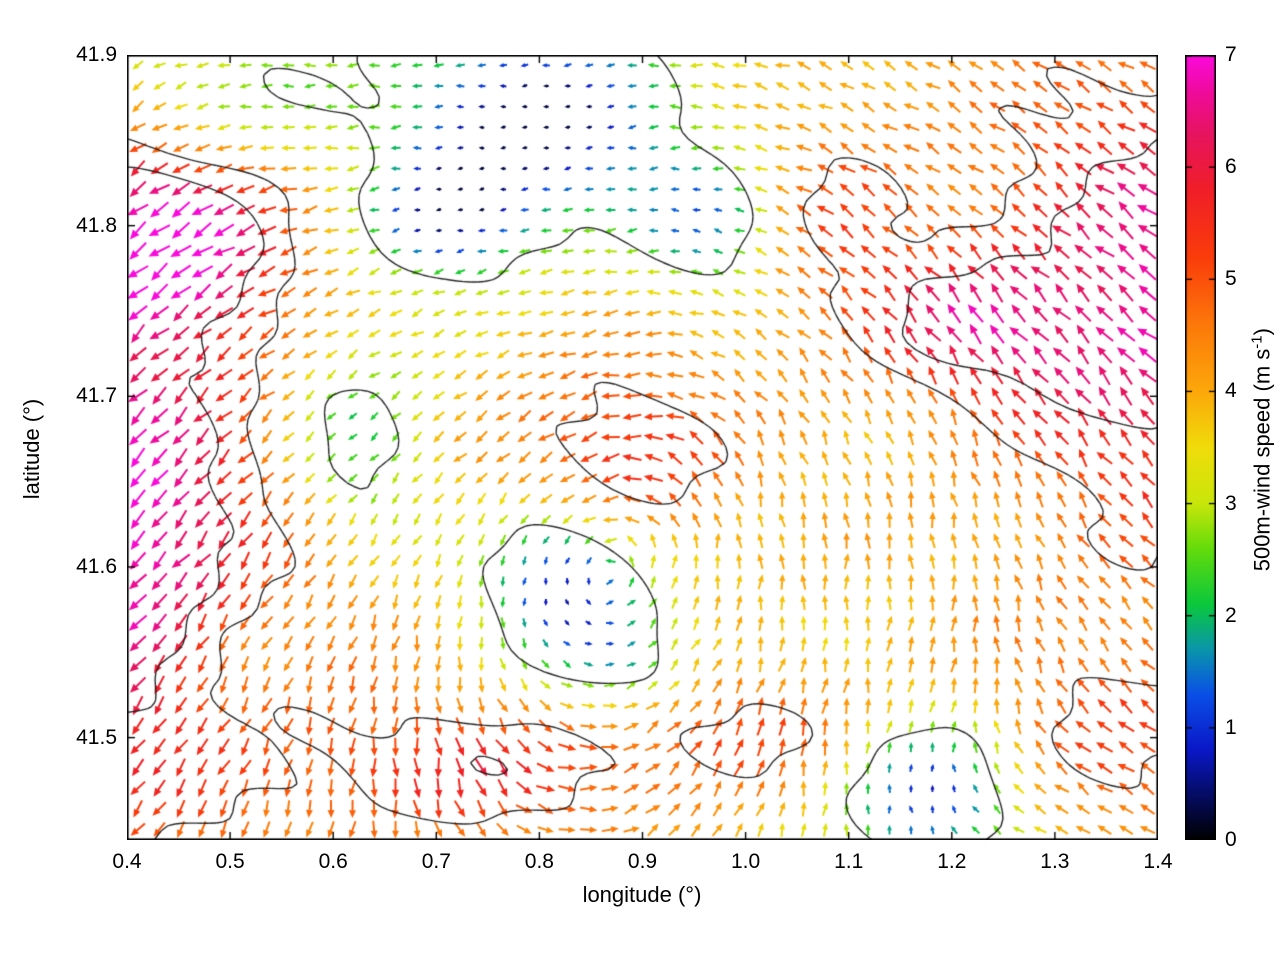  What do you see at coordinates (1231, 54) in the screenshot?
I see `colorbar-tick-label: 7` at bounding box center [1231, 54].